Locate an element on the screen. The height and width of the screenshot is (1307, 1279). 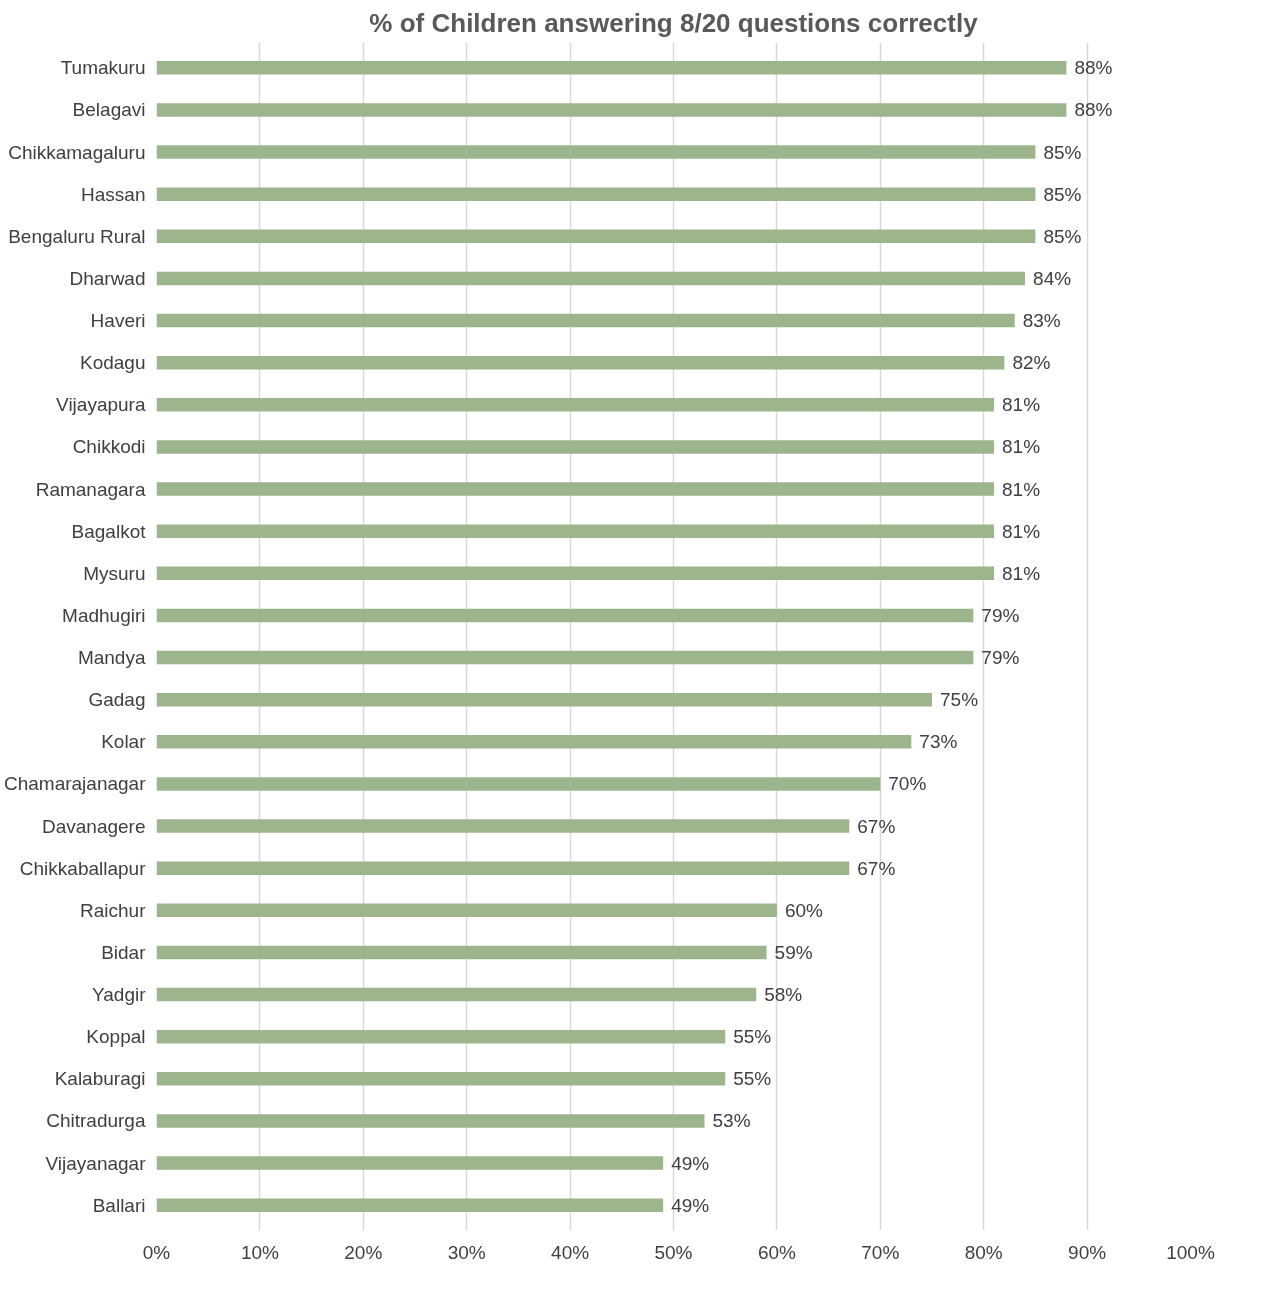
y-tick-label: Kodagu is located at coordinates (112, 363).